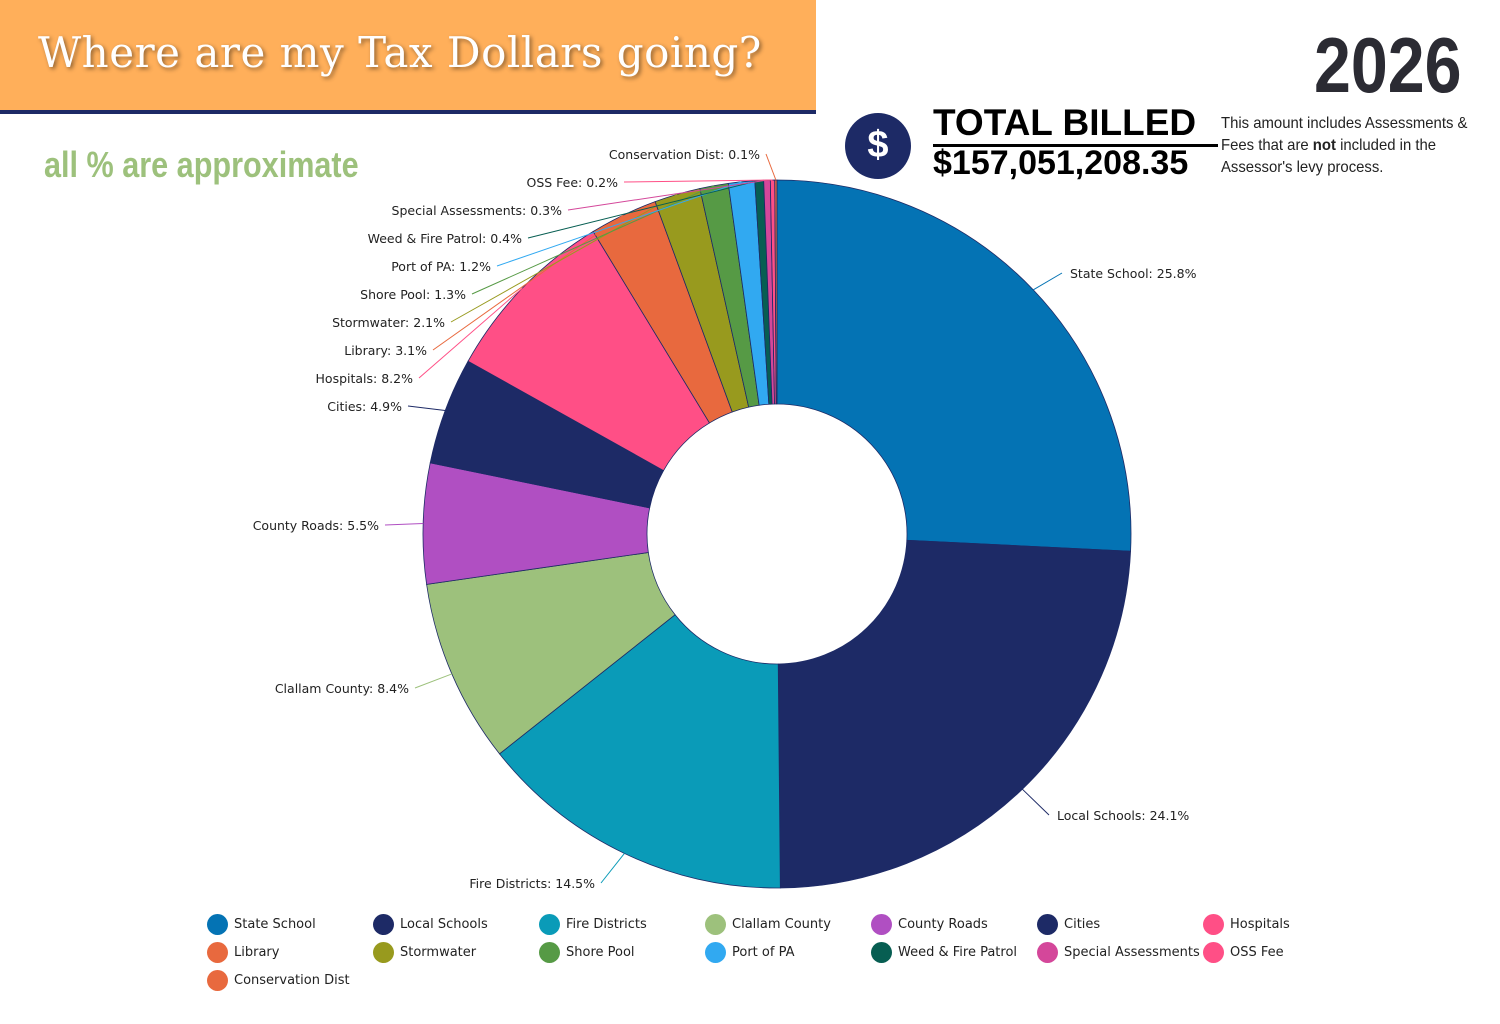  I want to click on legend-item: Stormwater, so click(456, 952).